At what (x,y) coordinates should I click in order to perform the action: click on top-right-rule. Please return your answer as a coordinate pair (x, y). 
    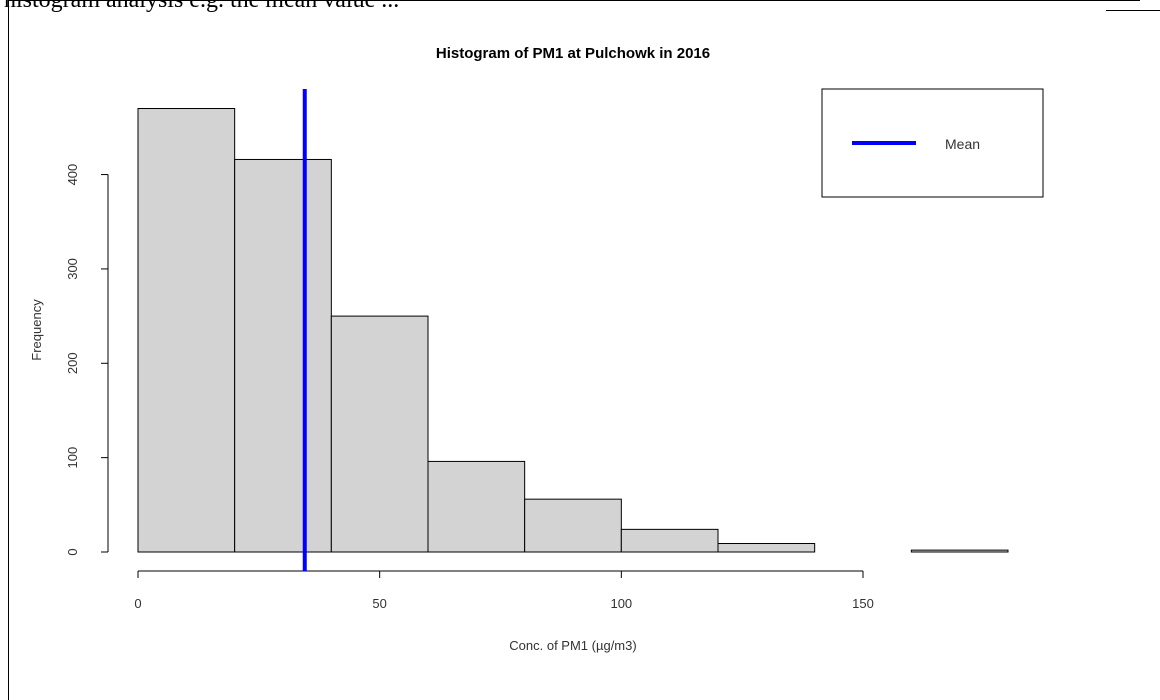
    Looking at the image, I should click on (1133, 10).